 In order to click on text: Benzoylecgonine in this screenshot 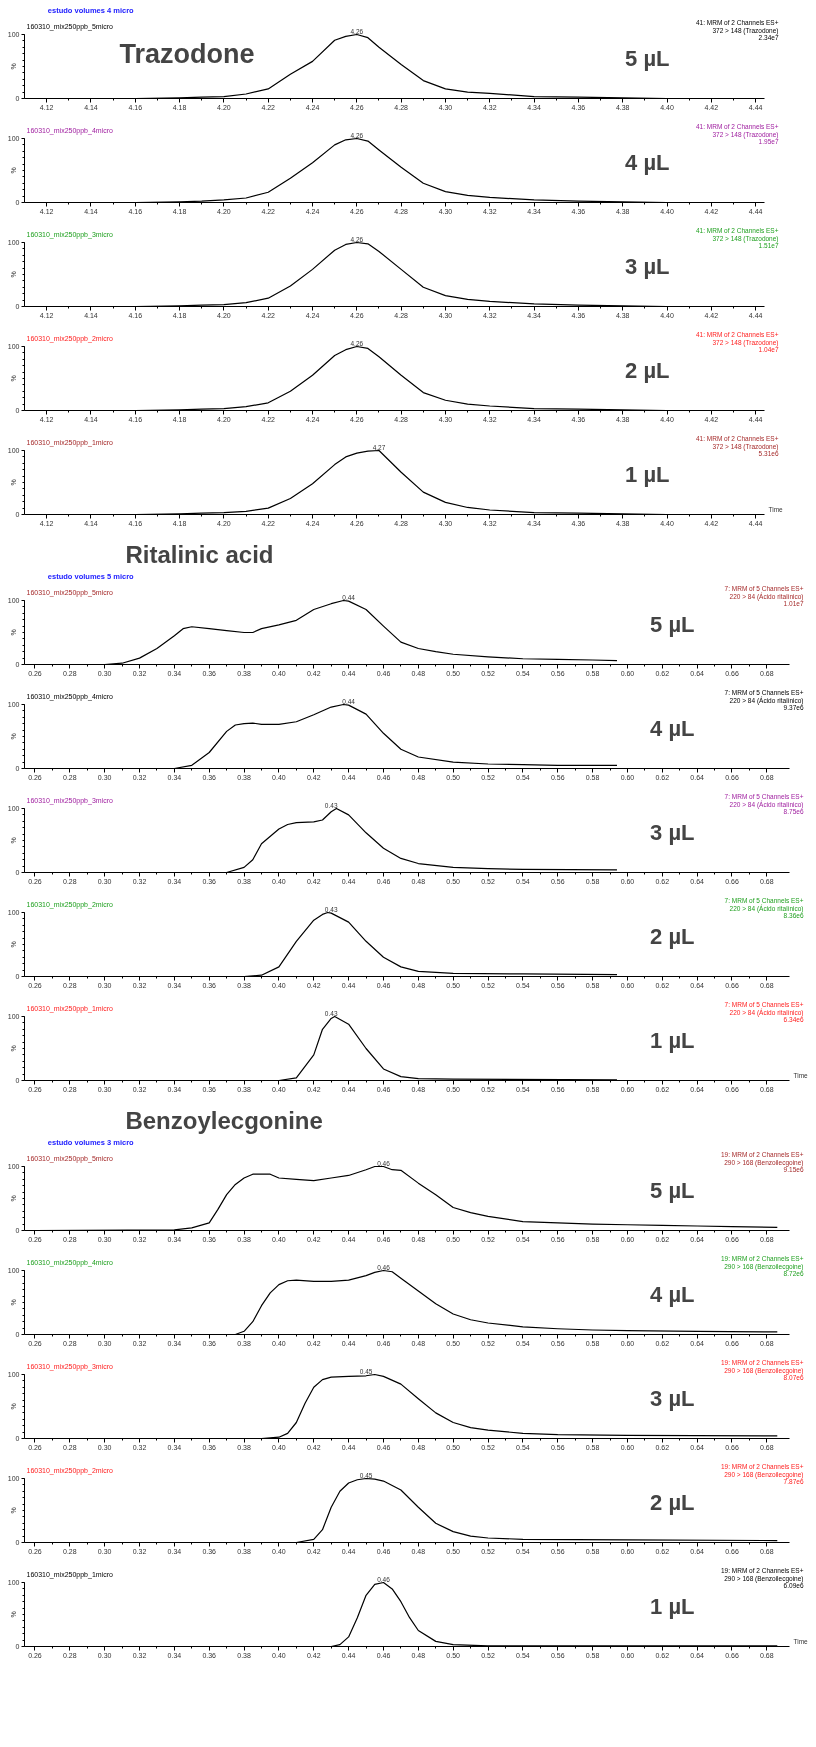, I will do `click(224, 1120)`.